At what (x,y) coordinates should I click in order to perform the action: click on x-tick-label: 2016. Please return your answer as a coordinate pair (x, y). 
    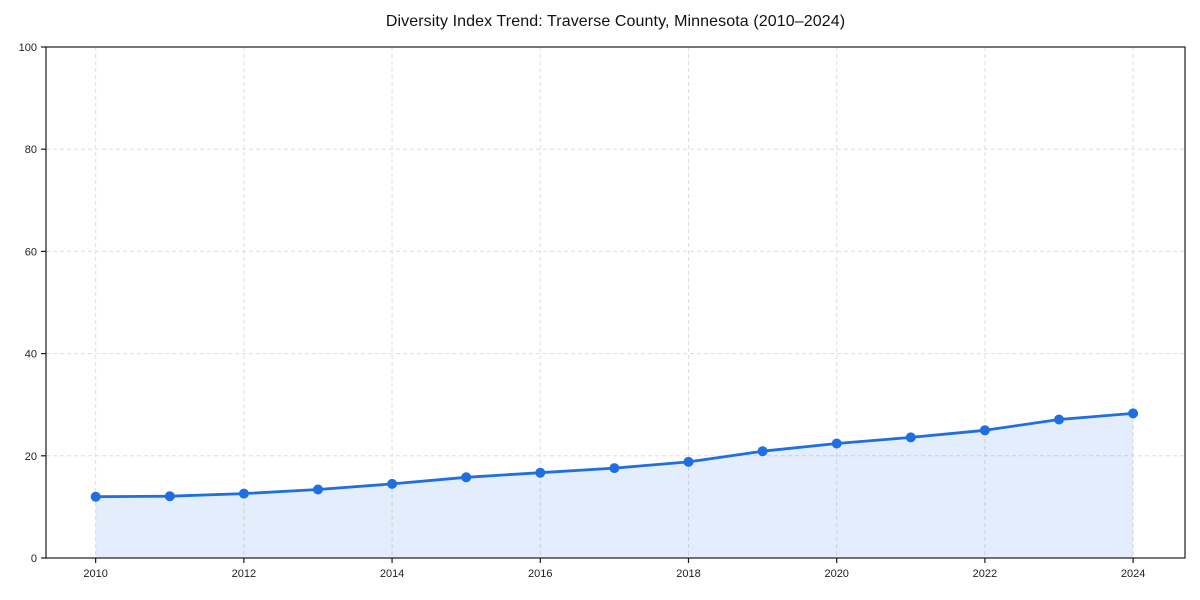
    Looking at the image, I should click on (540, 574).